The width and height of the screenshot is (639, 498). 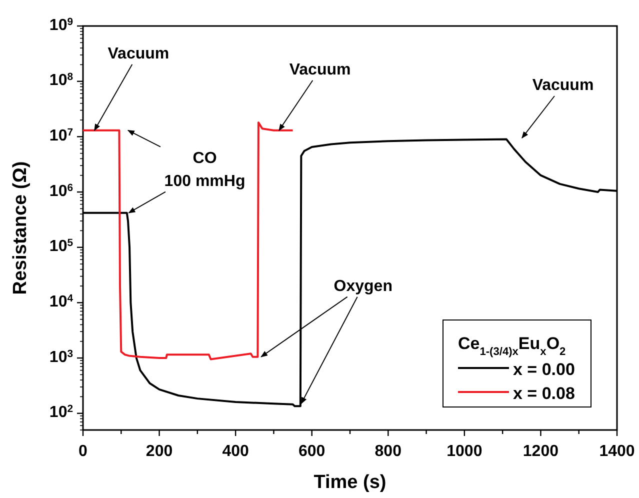 I want to click on x-tick-label: 200, so click(x=159, y=451).